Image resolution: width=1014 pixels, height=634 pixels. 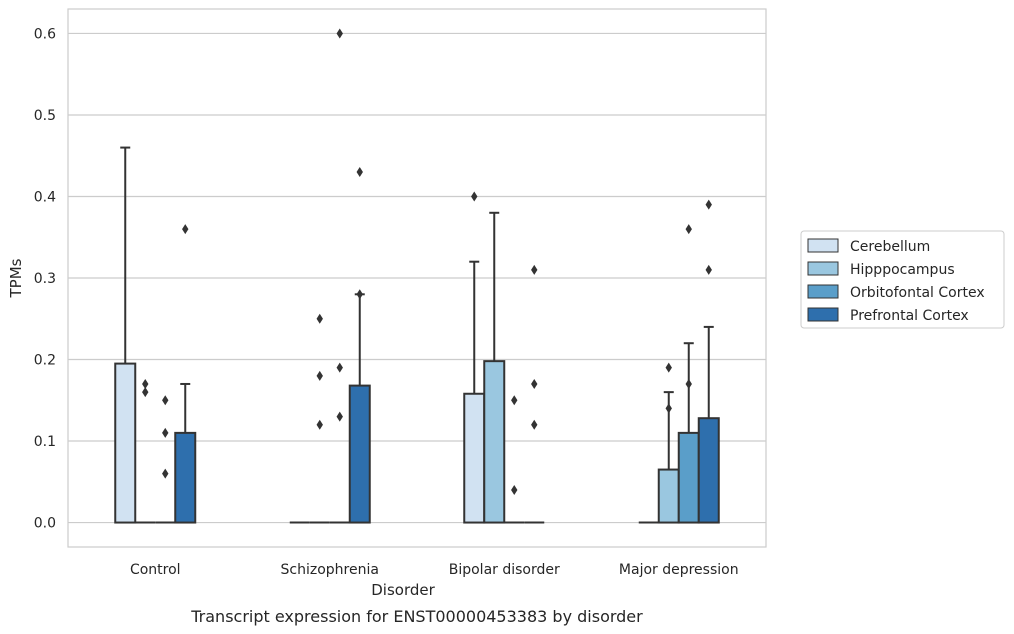 What do you see at coordinates (917, 293) in the screenshot?
I see `legend-label: Orbitofontal Cortex` at bounding box center [917, 293].